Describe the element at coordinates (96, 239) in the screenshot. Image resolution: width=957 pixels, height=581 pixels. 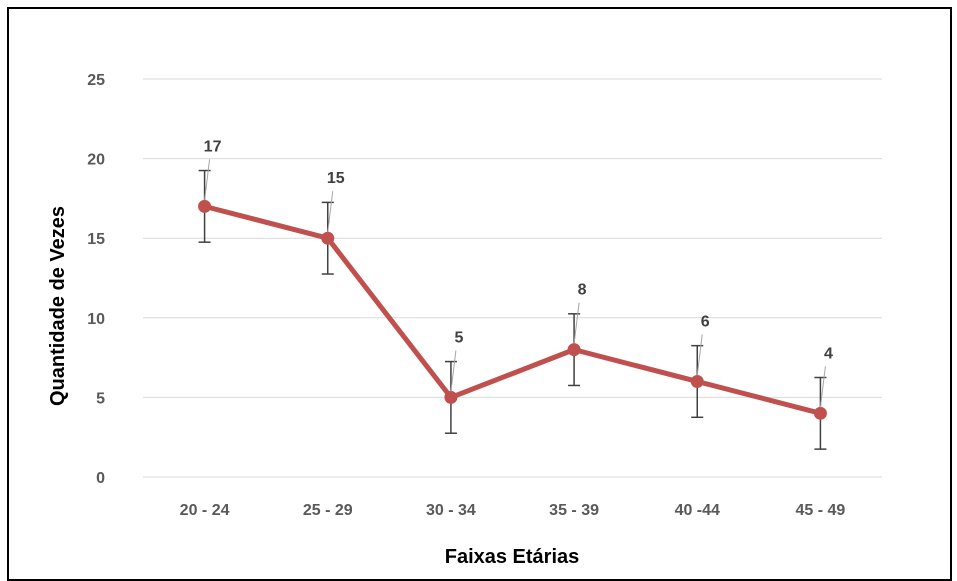
I see `y-tick-label: 15` at that location.